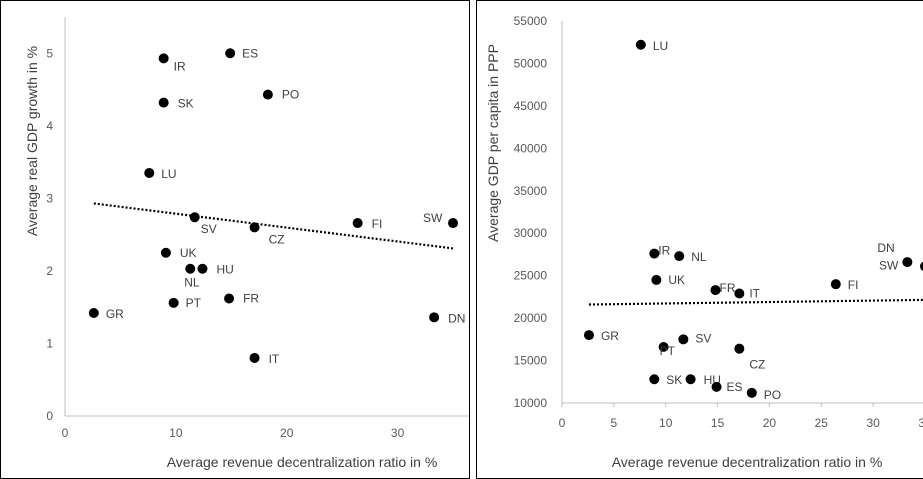 This screenshot has height=479, width=923. What do you see at coordinates (531, 21) in the screenshot?
I see `y-tick-label: 55000` at bounding box center [531, 21].